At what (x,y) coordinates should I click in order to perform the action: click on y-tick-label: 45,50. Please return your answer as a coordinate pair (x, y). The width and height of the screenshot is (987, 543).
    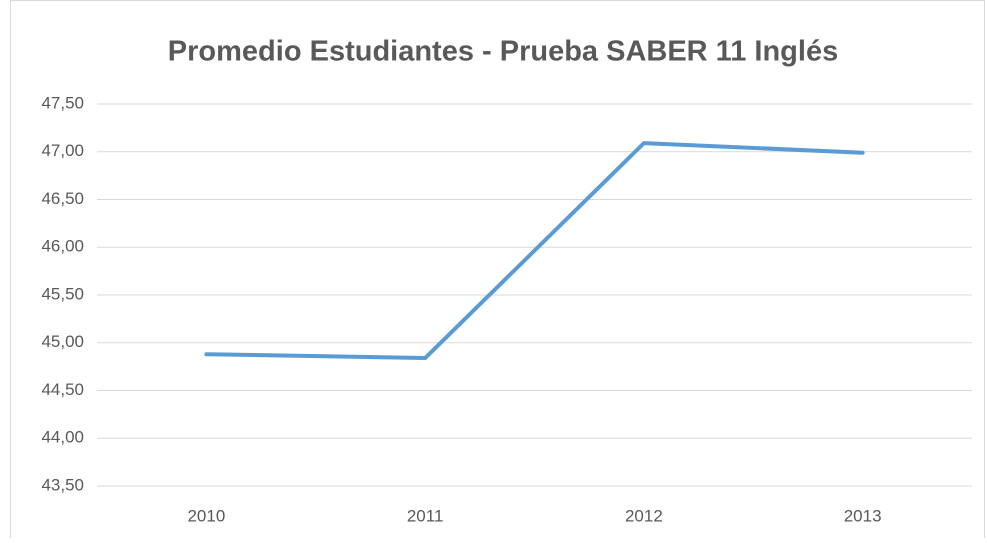
    Looking at the image, I should click on (62, 293).